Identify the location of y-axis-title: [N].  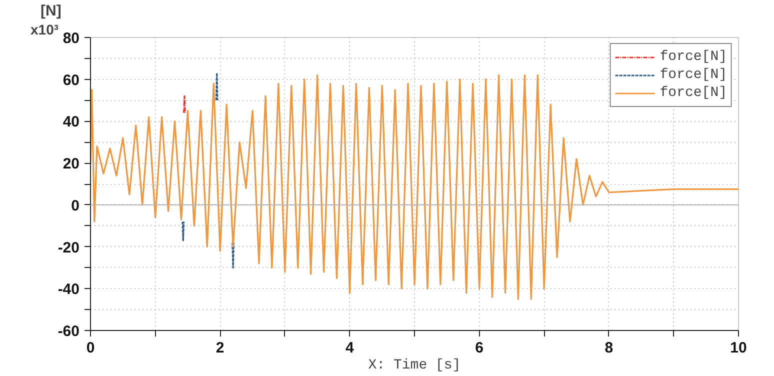
(51, 11).